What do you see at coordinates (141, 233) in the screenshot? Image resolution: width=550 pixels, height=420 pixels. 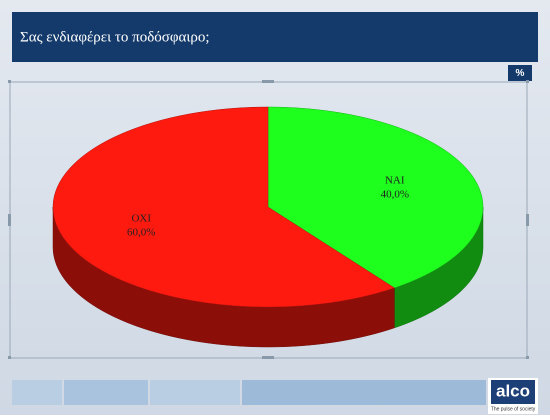 I see `value-label: 60,0%` at bounding box center [141, 233].